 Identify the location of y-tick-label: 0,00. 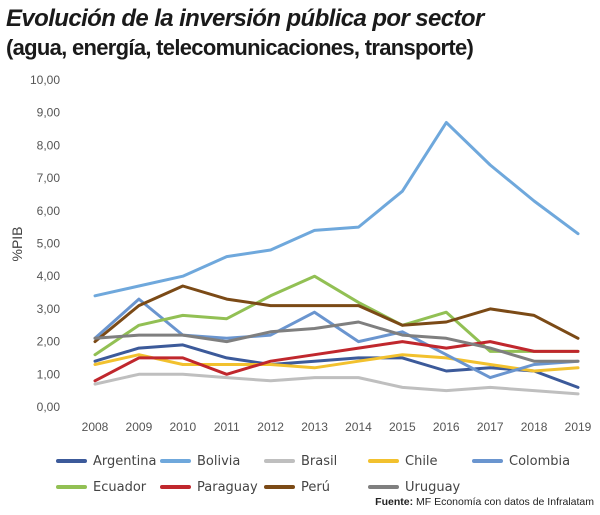
(49, 407).